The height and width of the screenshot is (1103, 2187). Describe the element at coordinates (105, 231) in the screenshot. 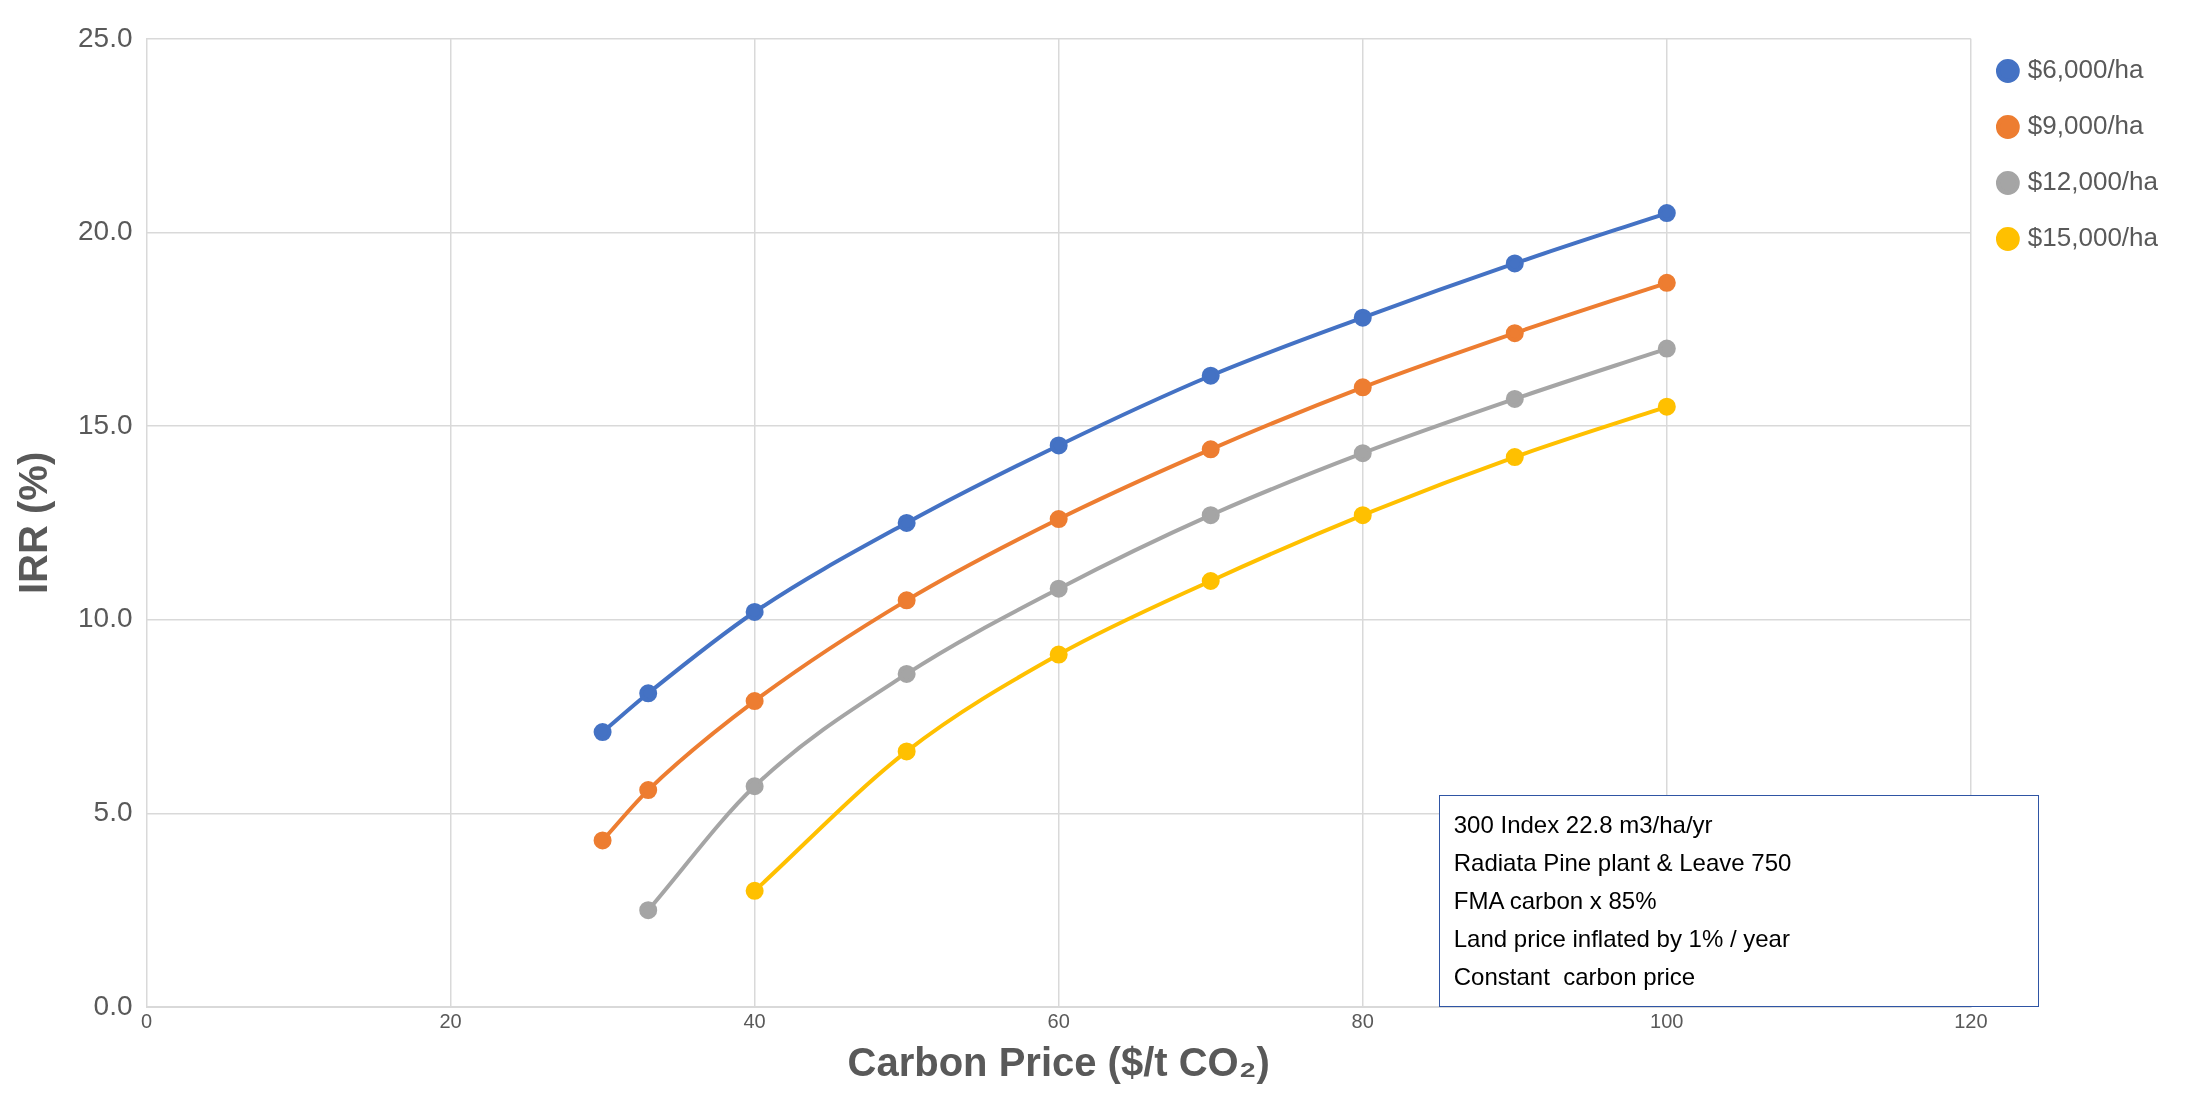

I see `y-tick-label: 20.0` at that location.